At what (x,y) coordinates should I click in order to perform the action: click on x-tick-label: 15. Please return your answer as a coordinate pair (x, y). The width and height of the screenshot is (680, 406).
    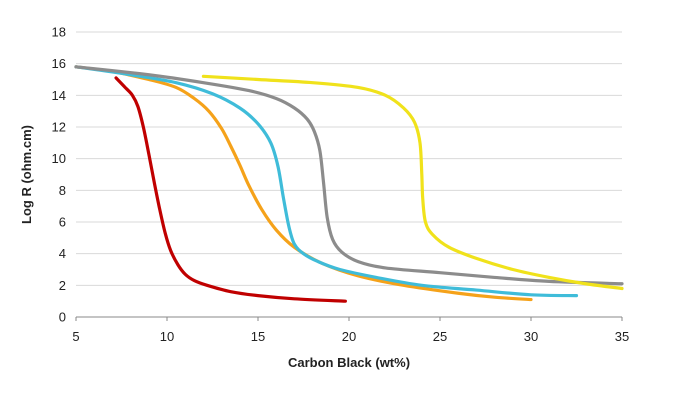
    Looking at the image, I should click on (258, 336).